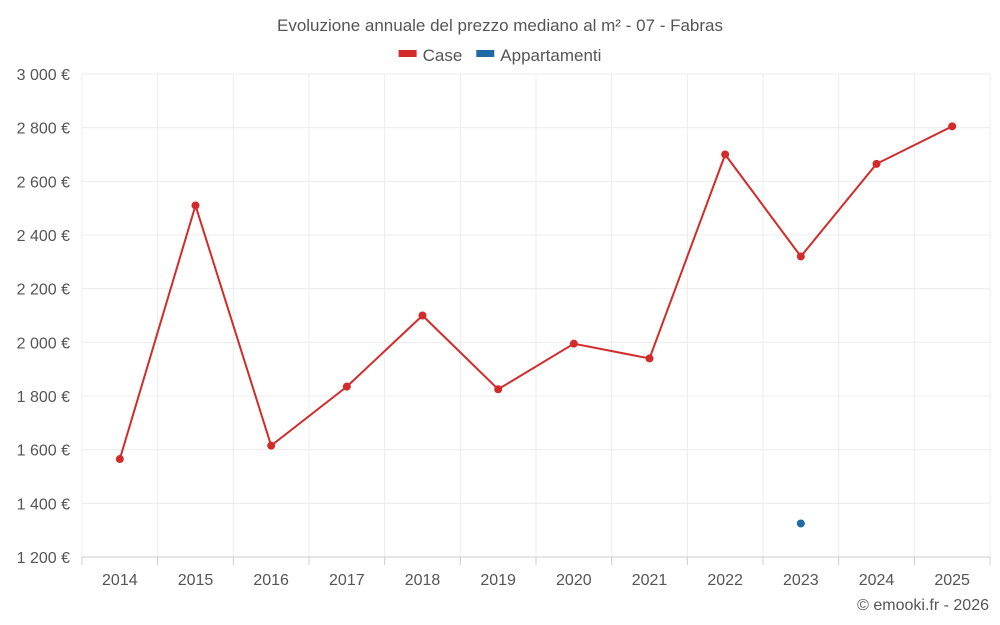 The width and height of the screenshot is (1000, 625). Describe the element at coordinates (43, 75) in the screenshot. I see `y-tick-label: 3 000 €` at that location.